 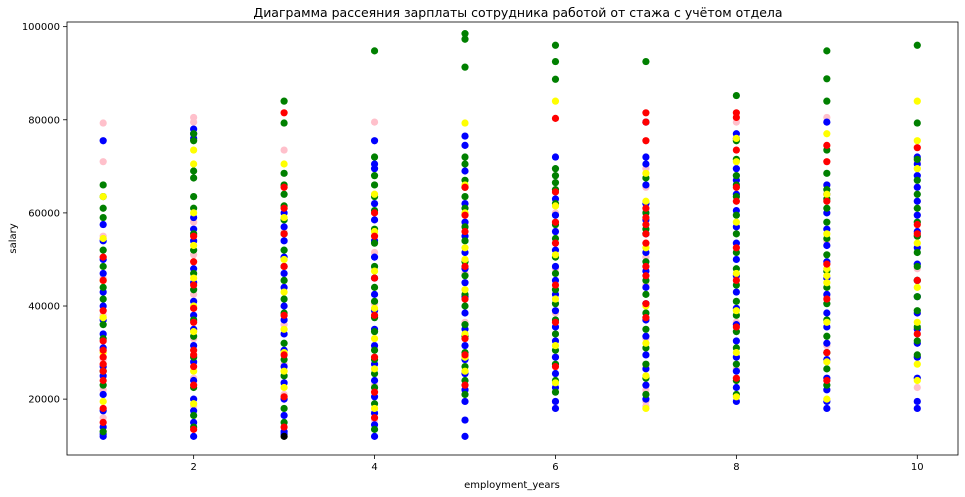 What do you see at coordinates (374, 467) in the screenshot?
I see `x-tick-label: 4` at bounding box center [374, 467].